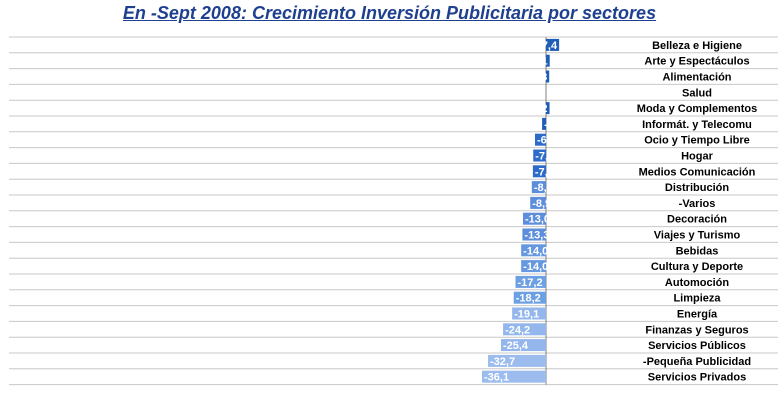  I want to click on data-label: 2, so click(544, 109).